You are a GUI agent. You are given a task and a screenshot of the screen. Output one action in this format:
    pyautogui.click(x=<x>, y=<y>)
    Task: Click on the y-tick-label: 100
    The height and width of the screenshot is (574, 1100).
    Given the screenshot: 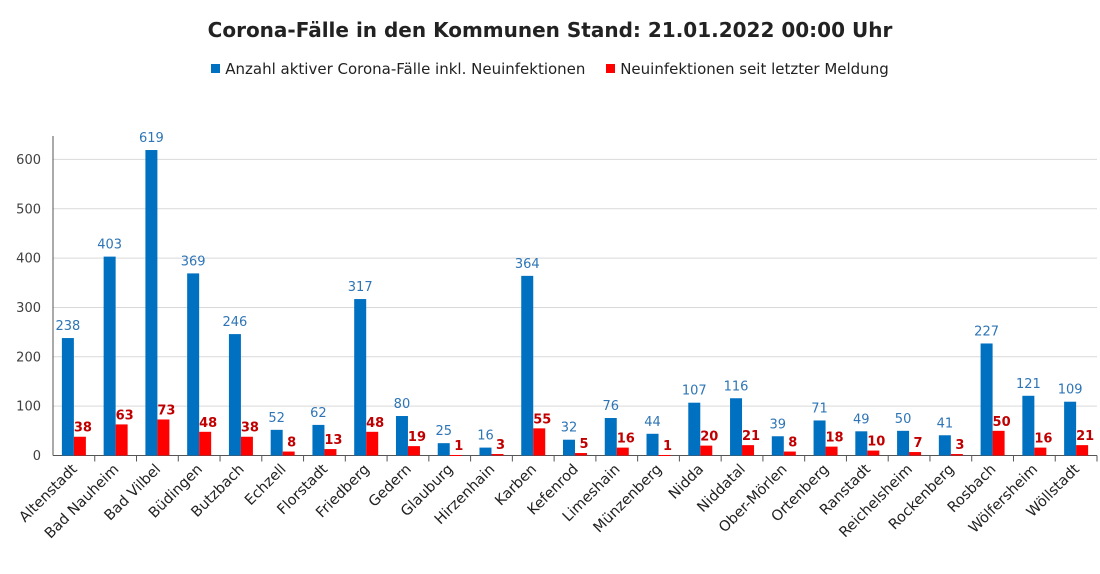 What is the action you would take?
    pyautogui.click(x=28, y=407)
    